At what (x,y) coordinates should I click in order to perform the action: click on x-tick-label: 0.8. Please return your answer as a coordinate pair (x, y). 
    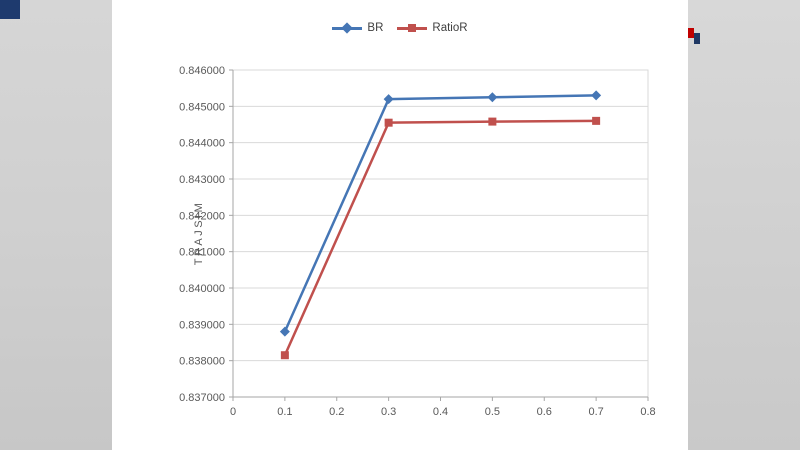
    Looking at the image, I should click on (647, 412).